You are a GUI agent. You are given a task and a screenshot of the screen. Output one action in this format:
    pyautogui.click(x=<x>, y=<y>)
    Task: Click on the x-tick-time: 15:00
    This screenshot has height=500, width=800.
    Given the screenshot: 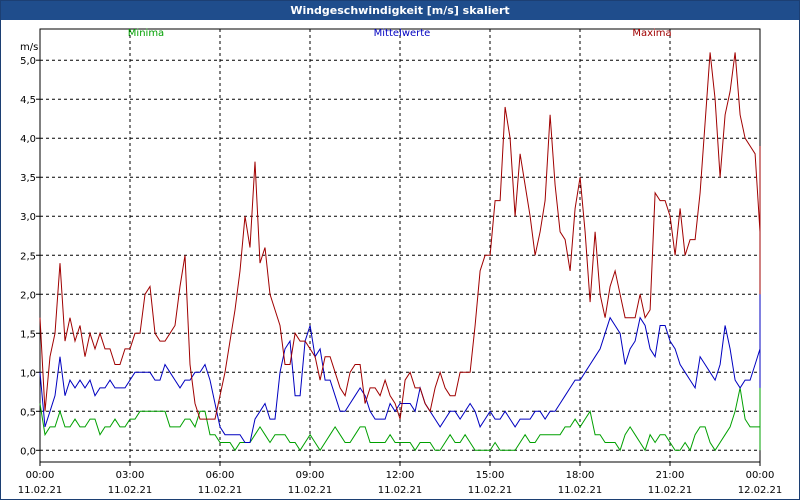 What is the action you would take?
    pyautogui.click(x=490, y=475)
    